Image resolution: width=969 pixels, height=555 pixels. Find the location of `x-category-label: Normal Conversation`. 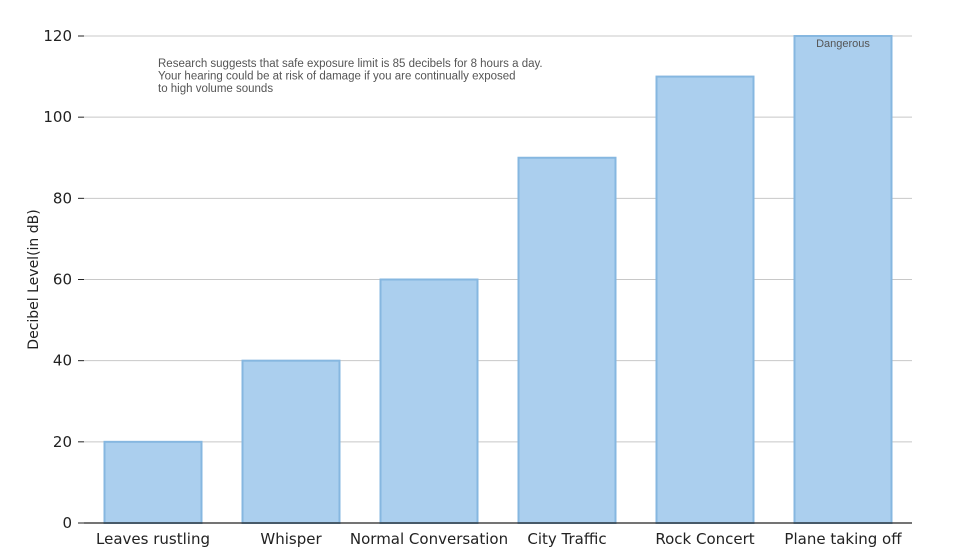

x-category-label: Normal Conversation is located at coordinates (429, 539).